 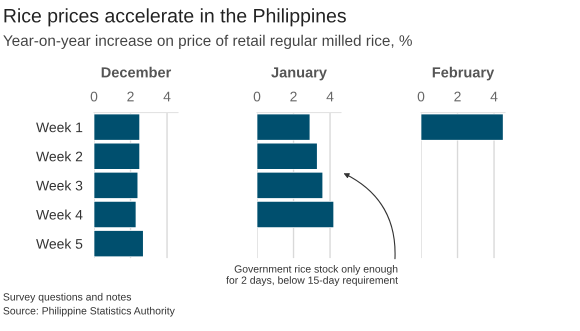 I want to click on chart-title: Rice prices accelerate in the Philippines, so click(x=175, y=17).